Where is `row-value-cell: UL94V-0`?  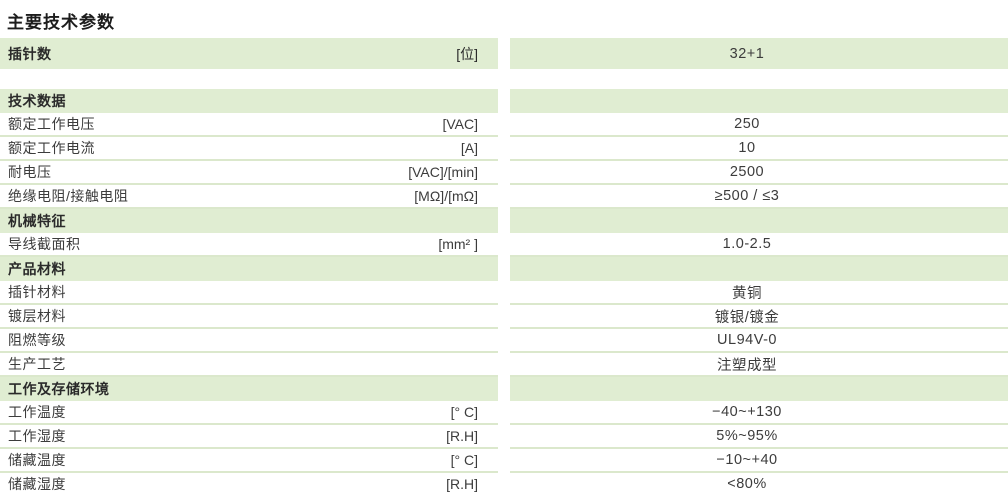
row-value-cell: UL94V-0 is located at coordinates (759, 341).